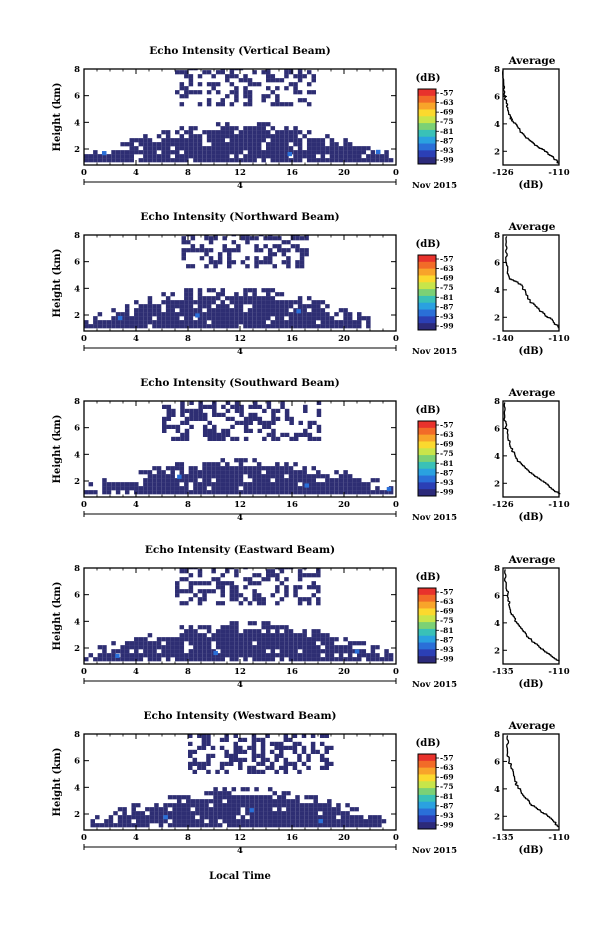  Describe the element at coordinates (502, 838) in the screenshot. I see `average-x-tick: -135` at that location.